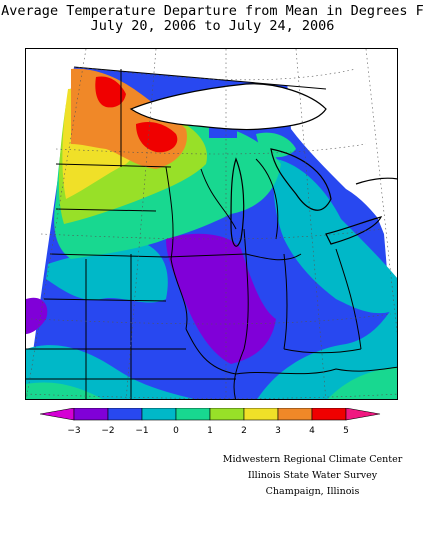 The image size is (425, 550). What do you see at coordinates (141, 431) in the screenshot?
I see `legend-tick-label: −1` at bounding box center [141, 431].